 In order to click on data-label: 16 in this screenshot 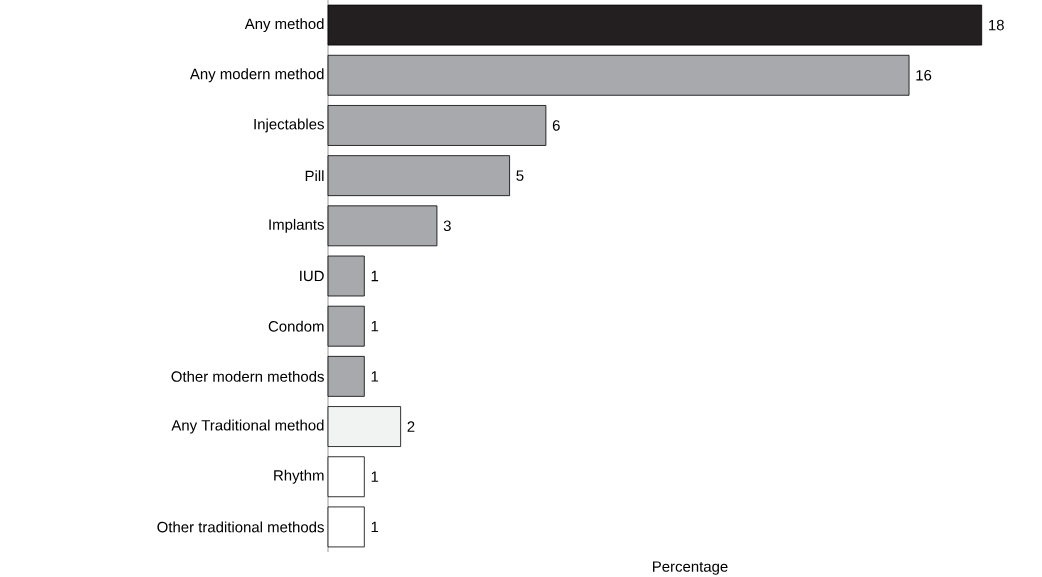, I will do `click(924, 75)`.